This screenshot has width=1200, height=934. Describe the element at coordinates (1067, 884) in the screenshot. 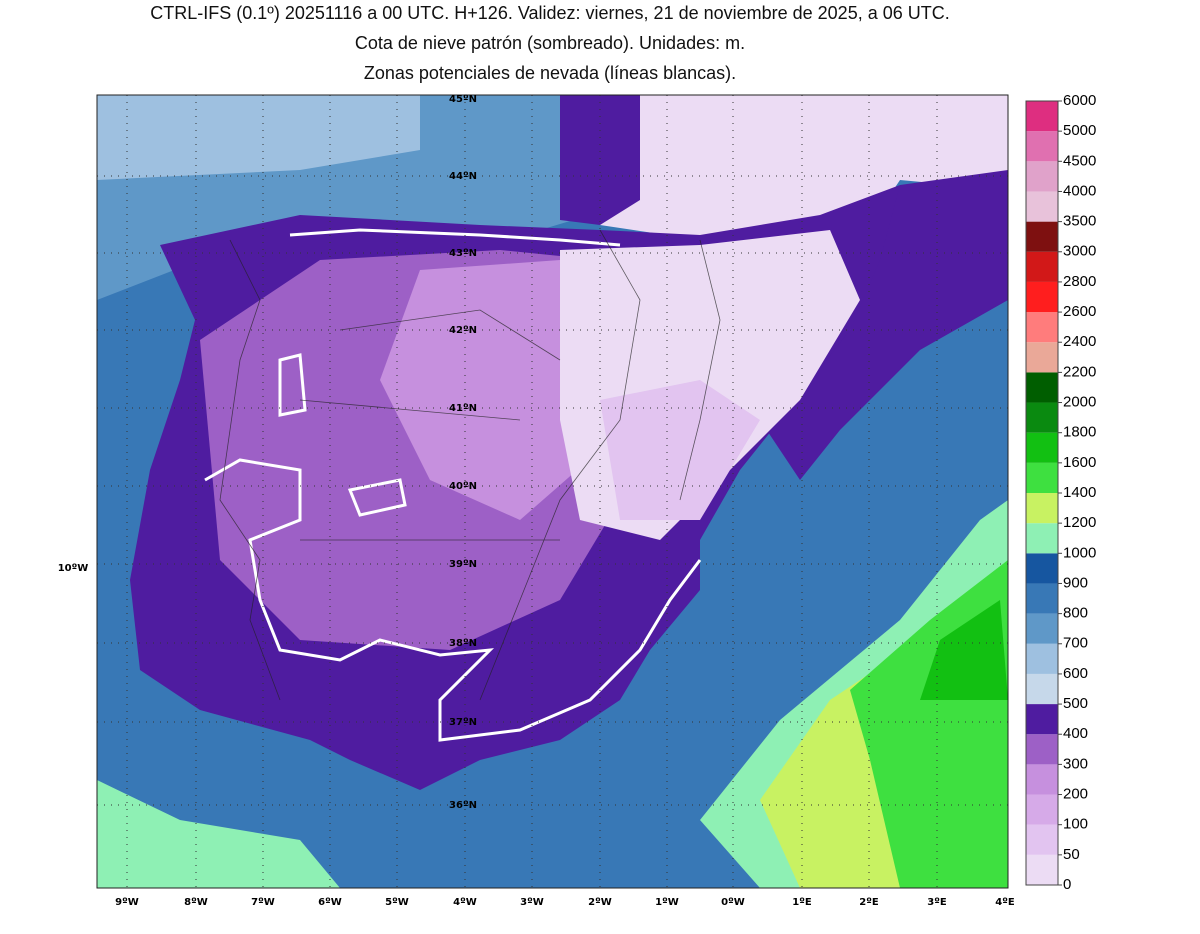

I see `colorbar-label: 0` at that location.